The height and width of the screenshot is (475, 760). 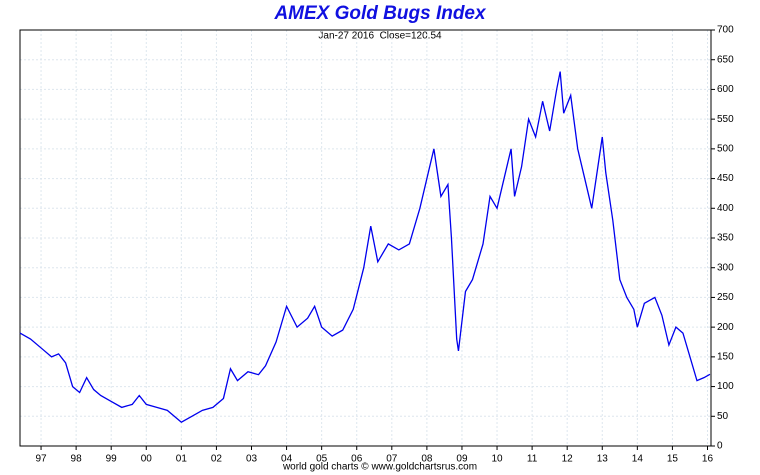 I want to click on y-tick-label: 250, so click(x=725, y=297).